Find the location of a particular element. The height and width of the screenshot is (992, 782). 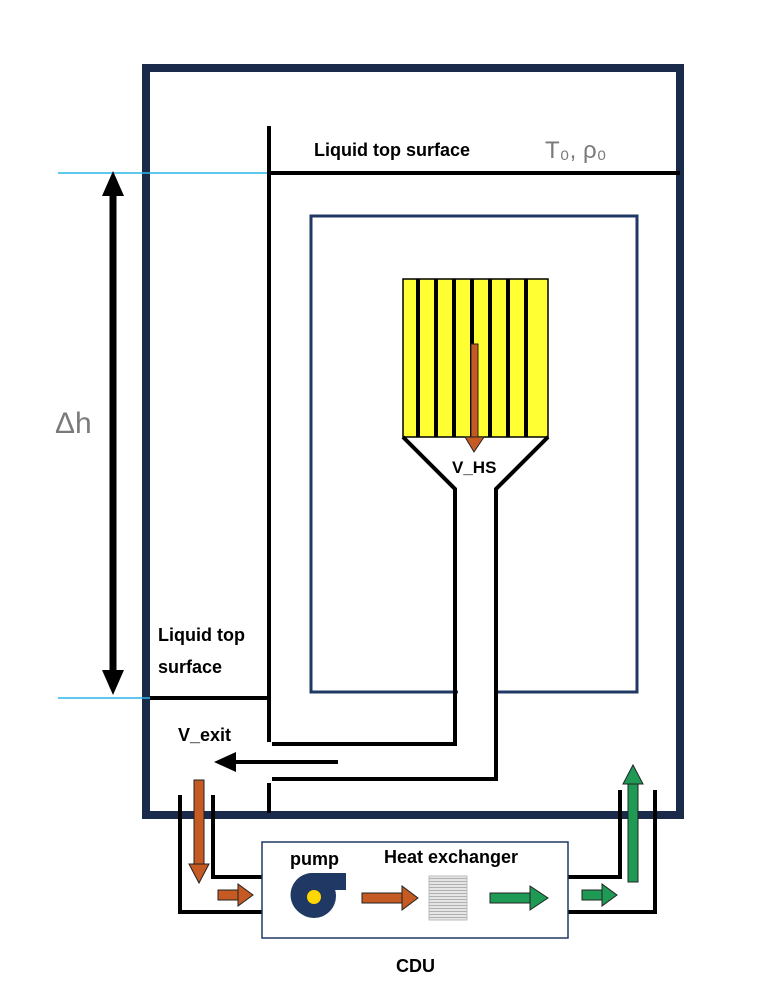

overflow-surface-label-line1: Liquid top is located at coordinates (201, 635).